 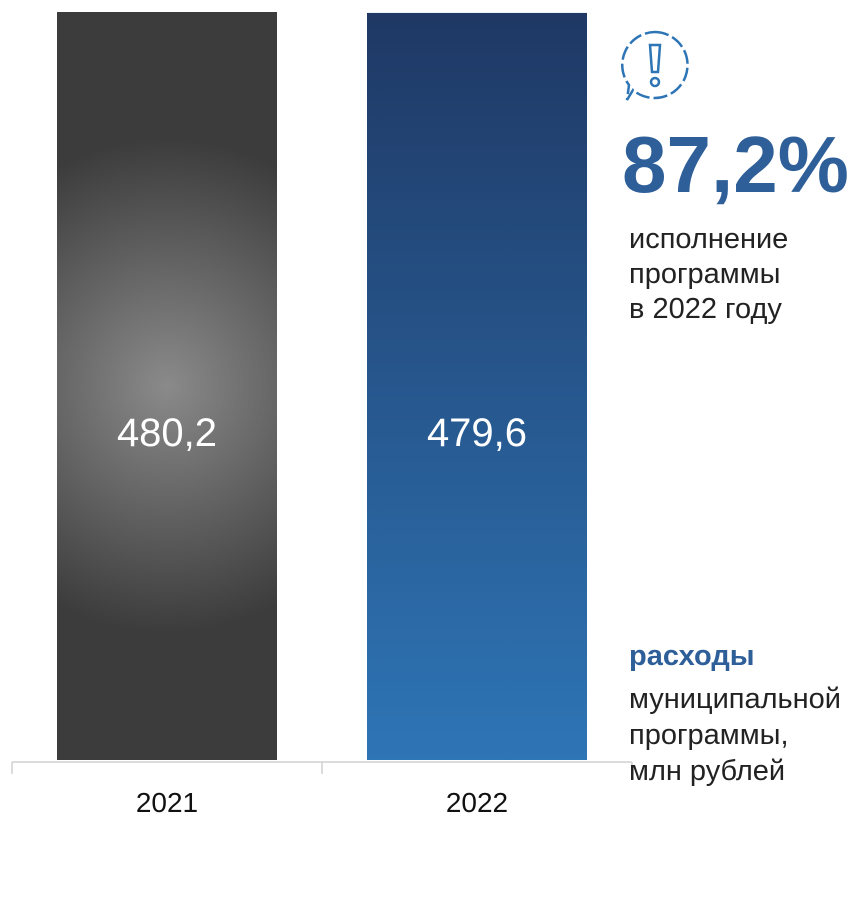 What do you see at coordinates (705, 274) in the screenshot?
I see `headline-text: программы` at bounding box center [705, 274].